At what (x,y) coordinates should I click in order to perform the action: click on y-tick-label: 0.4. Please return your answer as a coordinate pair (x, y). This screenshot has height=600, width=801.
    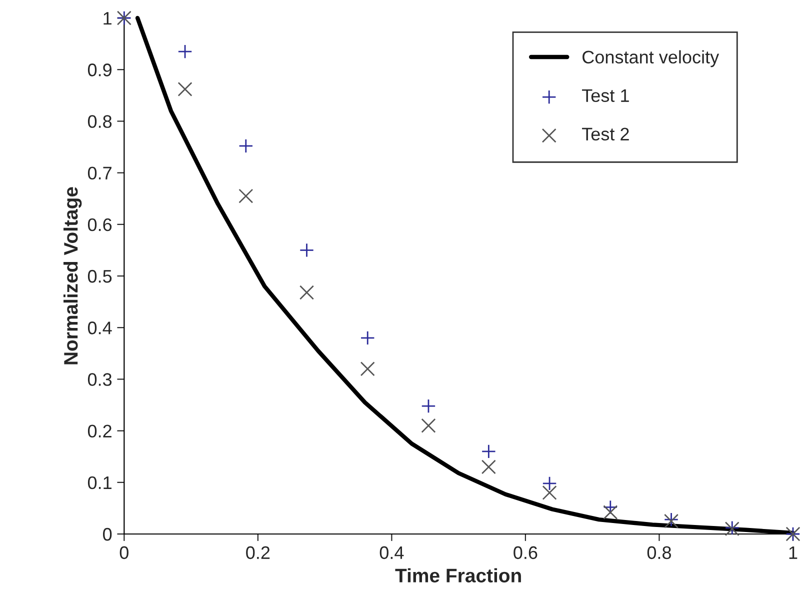
    Looking at the image, I should click on (100, 328).